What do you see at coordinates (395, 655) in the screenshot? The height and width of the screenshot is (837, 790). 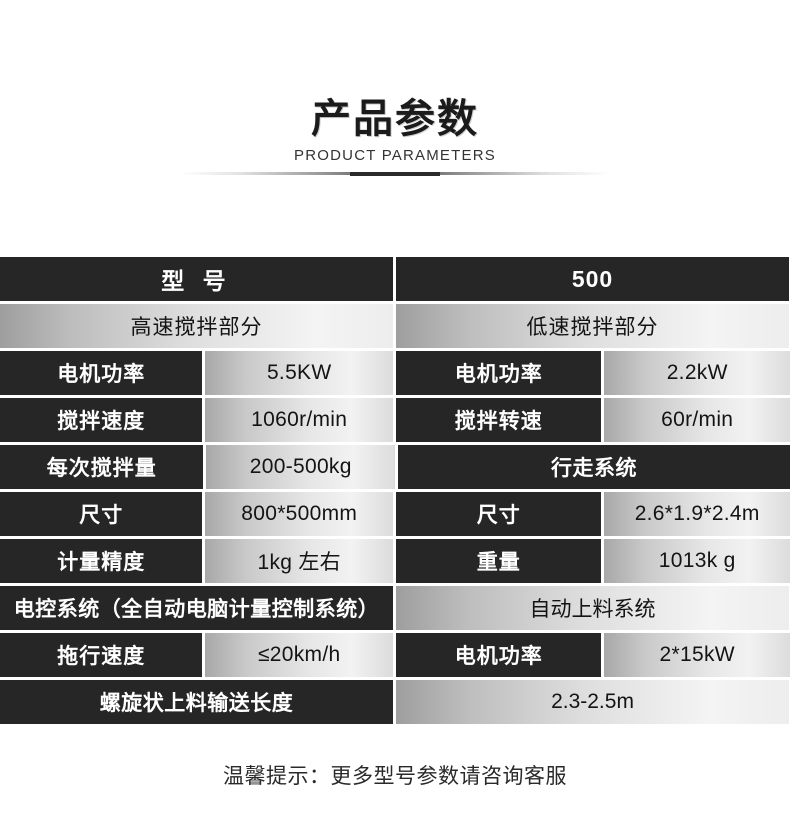 I see `table-row: 拖行速度 ≤20km/h 电机功率 2*15kW` at bounding box center [395, 655].